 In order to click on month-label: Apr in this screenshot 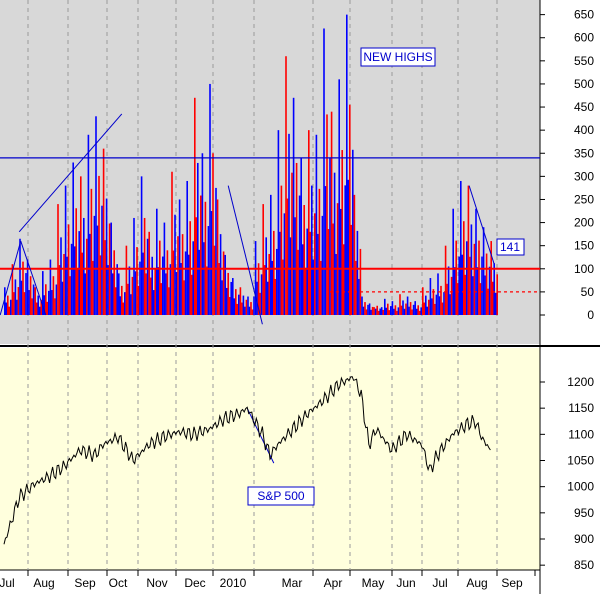, I will do `click(333, 583)`.